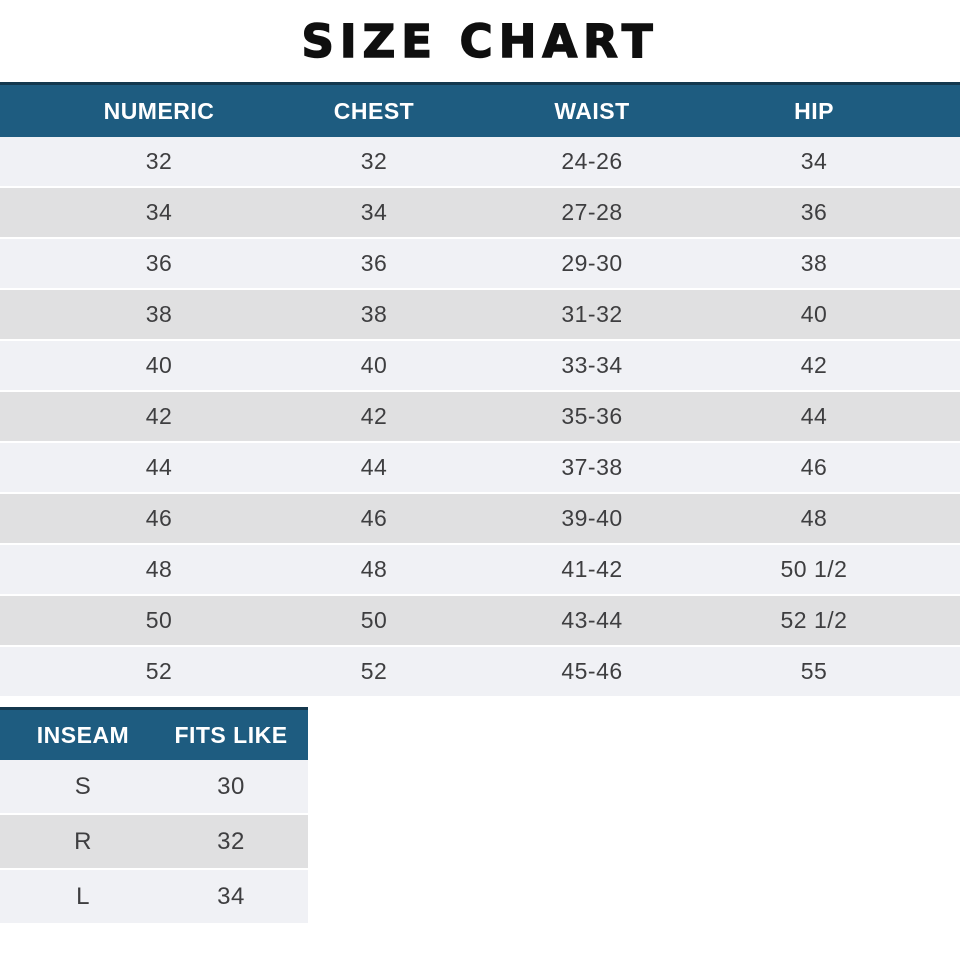  What do you see at coordinates (480, 621) in the screenshot?
I see `table-row: 50 50 43-44 52 1/2` at bounding box center [480, 621].